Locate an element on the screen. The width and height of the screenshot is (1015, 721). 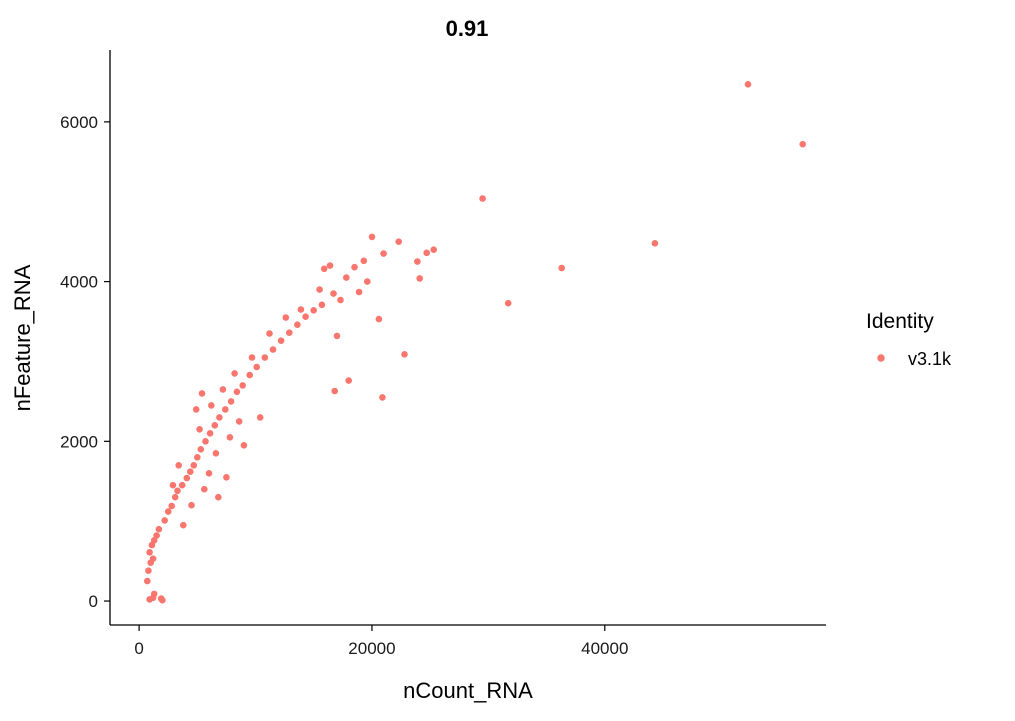
x-axis-ticks: 0 20000 40000 is located at coordinates (381, 641).